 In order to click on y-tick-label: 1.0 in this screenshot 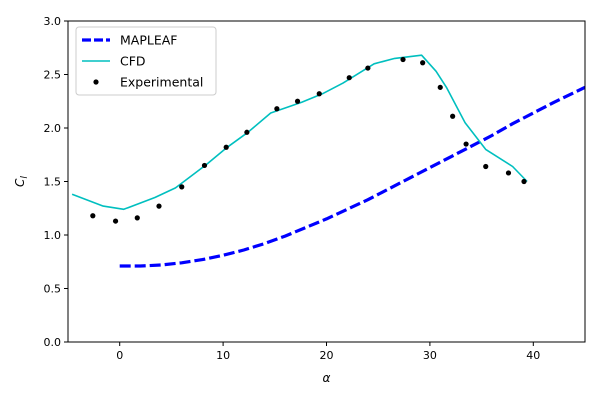, I will do `click(53, 235)`.